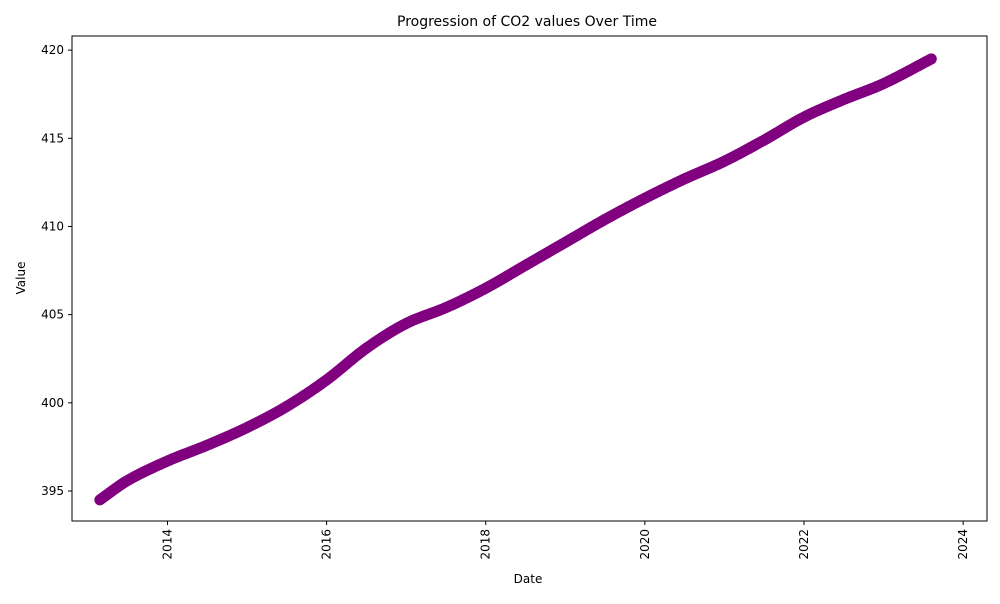  Describe the element at coordinates (804, 544) in the screenshot. I see `x-tick-label: 2022` at that location.